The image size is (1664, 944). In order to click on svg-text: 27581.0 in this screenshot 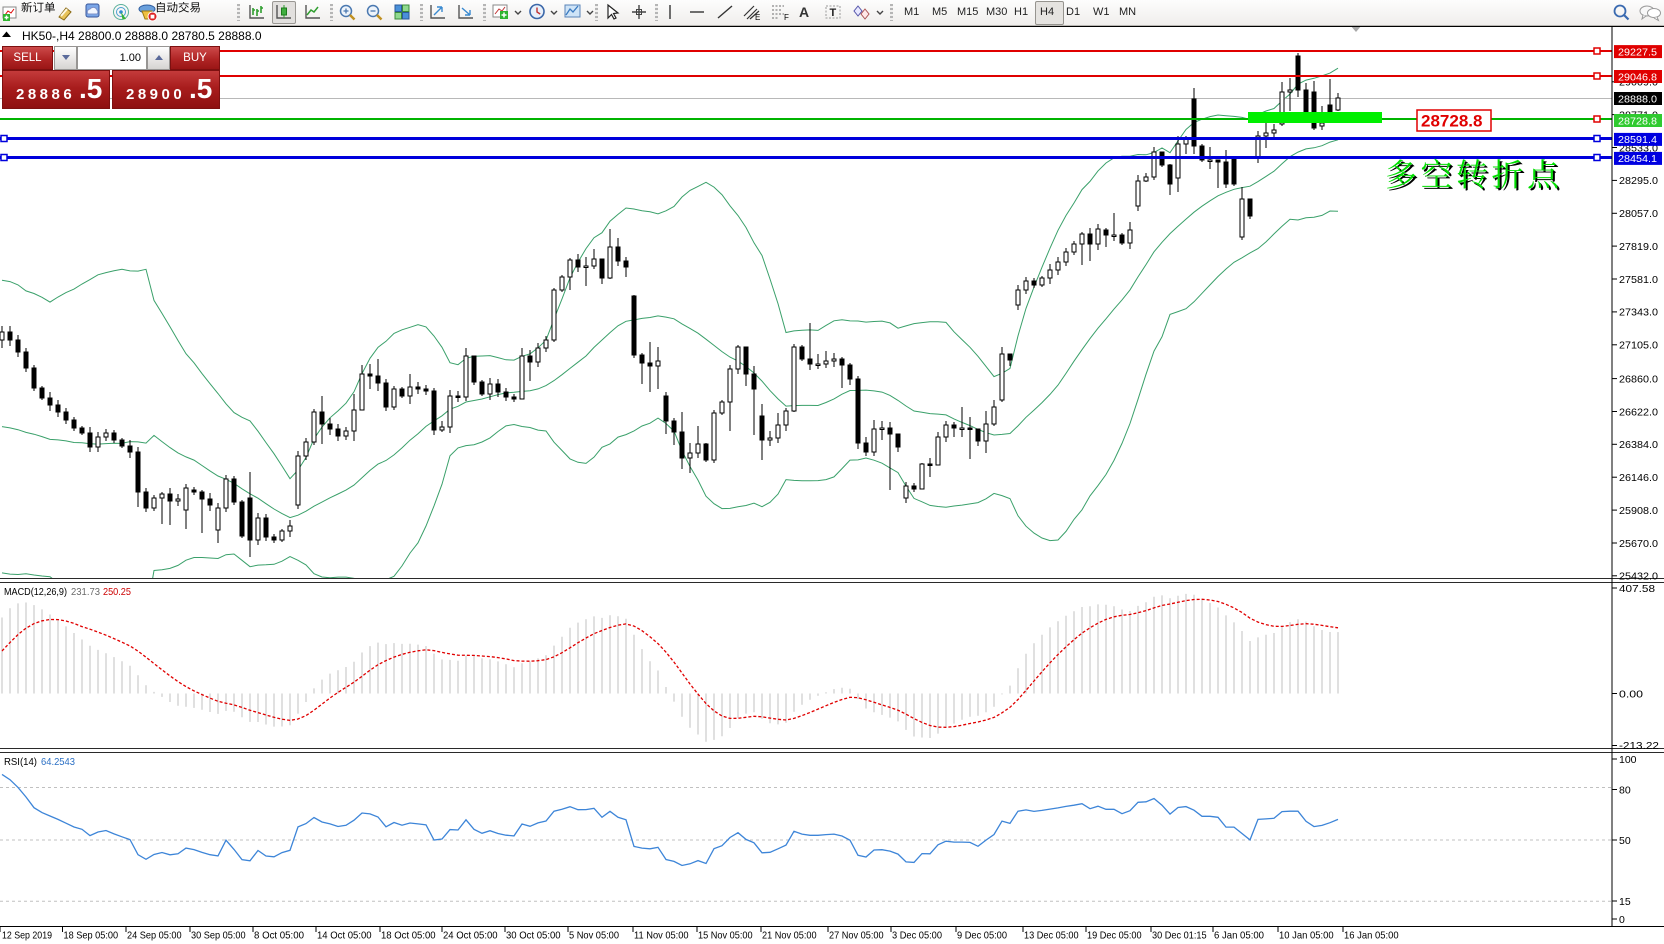, I will do `click(1638, 280)`.